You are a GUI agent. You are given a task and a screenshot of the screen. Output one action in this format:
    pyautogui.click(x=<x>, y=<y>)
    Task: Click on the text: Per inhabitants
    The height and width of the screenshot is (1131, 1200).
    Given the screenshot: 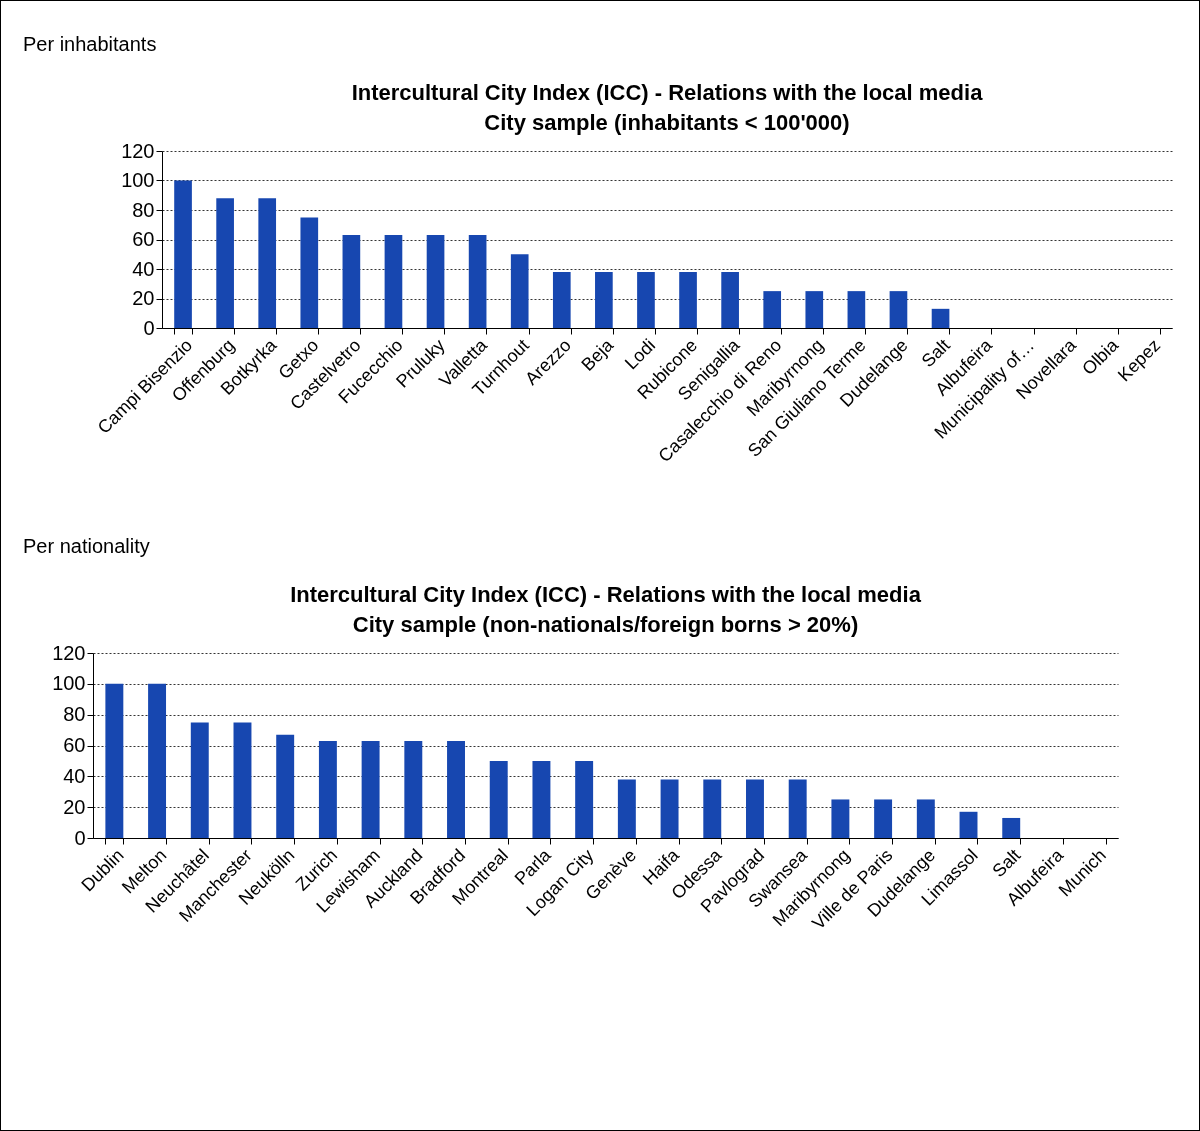 What is the action you would take?
    pyautogui.click(x=90, y=44)
    